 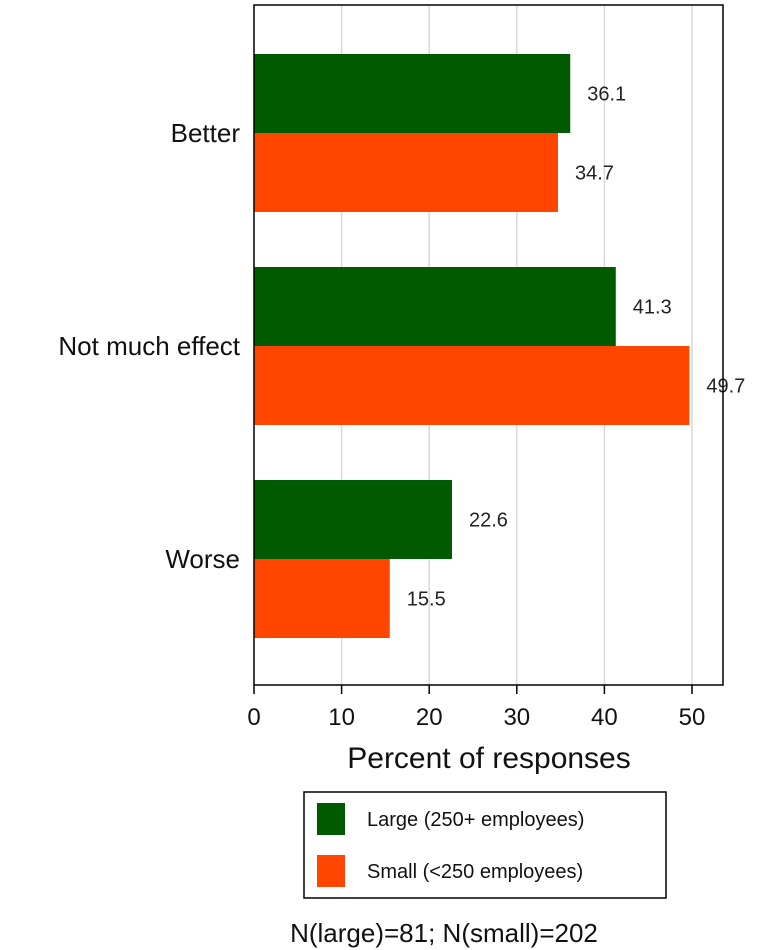 What do you see at coordinates (331, 819) in the screenshot?
I see `legend-swatch-large` at bounding box center [331, 819].